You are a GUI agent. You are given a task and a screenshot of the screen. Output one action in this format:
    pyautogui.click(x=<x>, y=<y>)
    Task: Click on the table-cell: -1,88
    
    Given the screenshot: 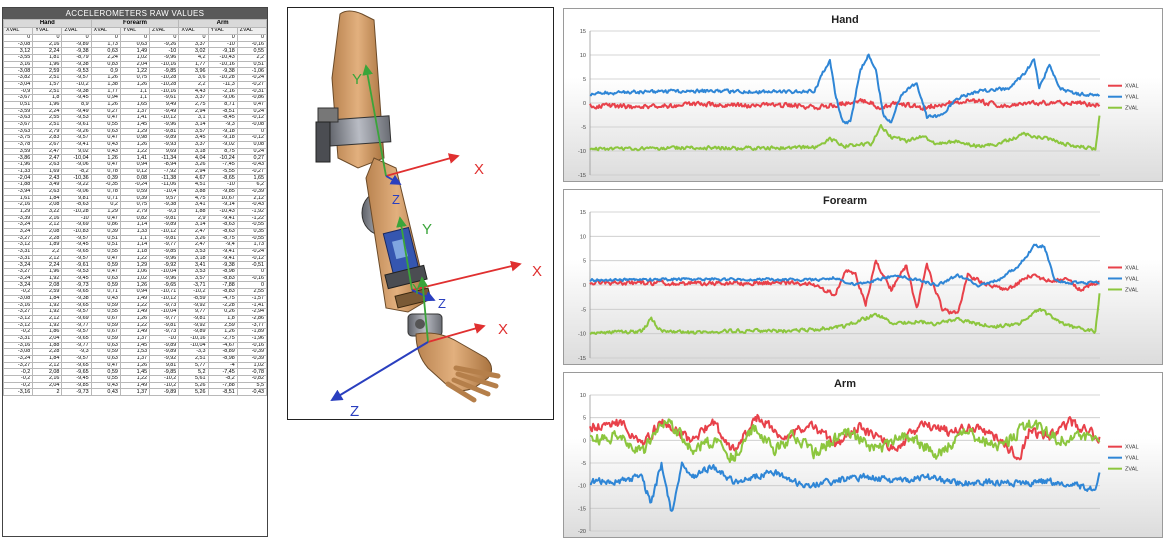 What is the action you would take?
    pyautogui.click(x=18, y=185)
    